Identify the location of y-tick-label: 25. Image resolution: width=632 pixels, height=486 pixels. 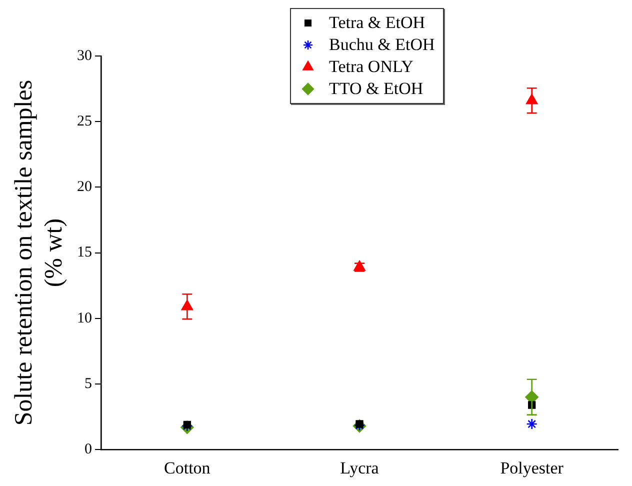
(84, 122).